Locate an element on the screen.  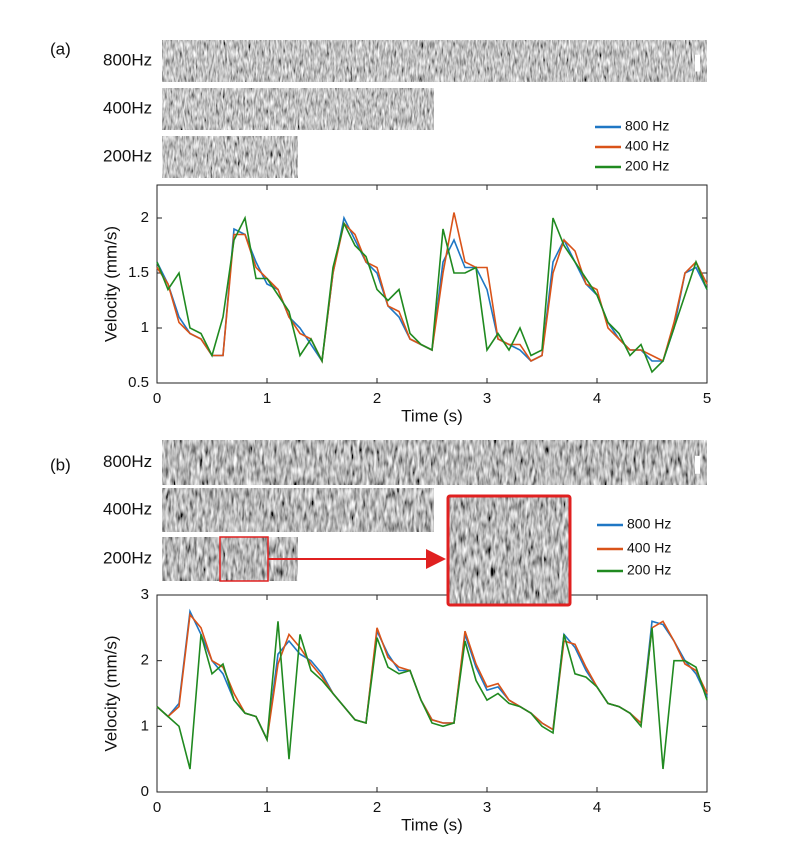
y-tick-label: 1.5 is located at coordinates (138, 272).